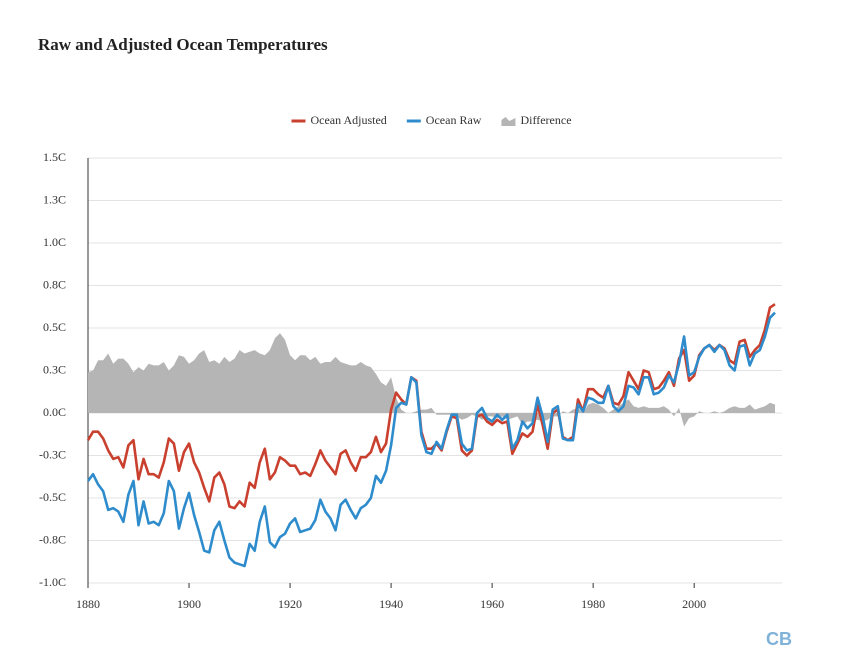 The height and width of the screenshot is (669, 865). I want to click on legend-swatch, so click(508, 121).